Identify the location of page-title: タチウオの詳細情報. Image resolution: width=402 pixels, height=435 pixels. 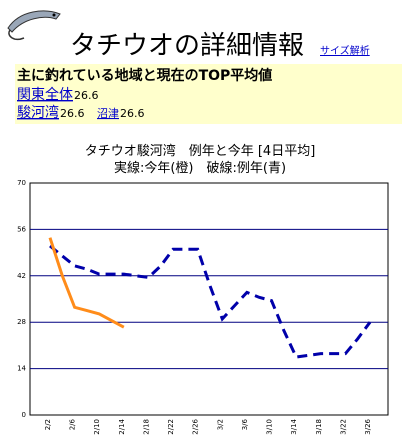
(187, 46).